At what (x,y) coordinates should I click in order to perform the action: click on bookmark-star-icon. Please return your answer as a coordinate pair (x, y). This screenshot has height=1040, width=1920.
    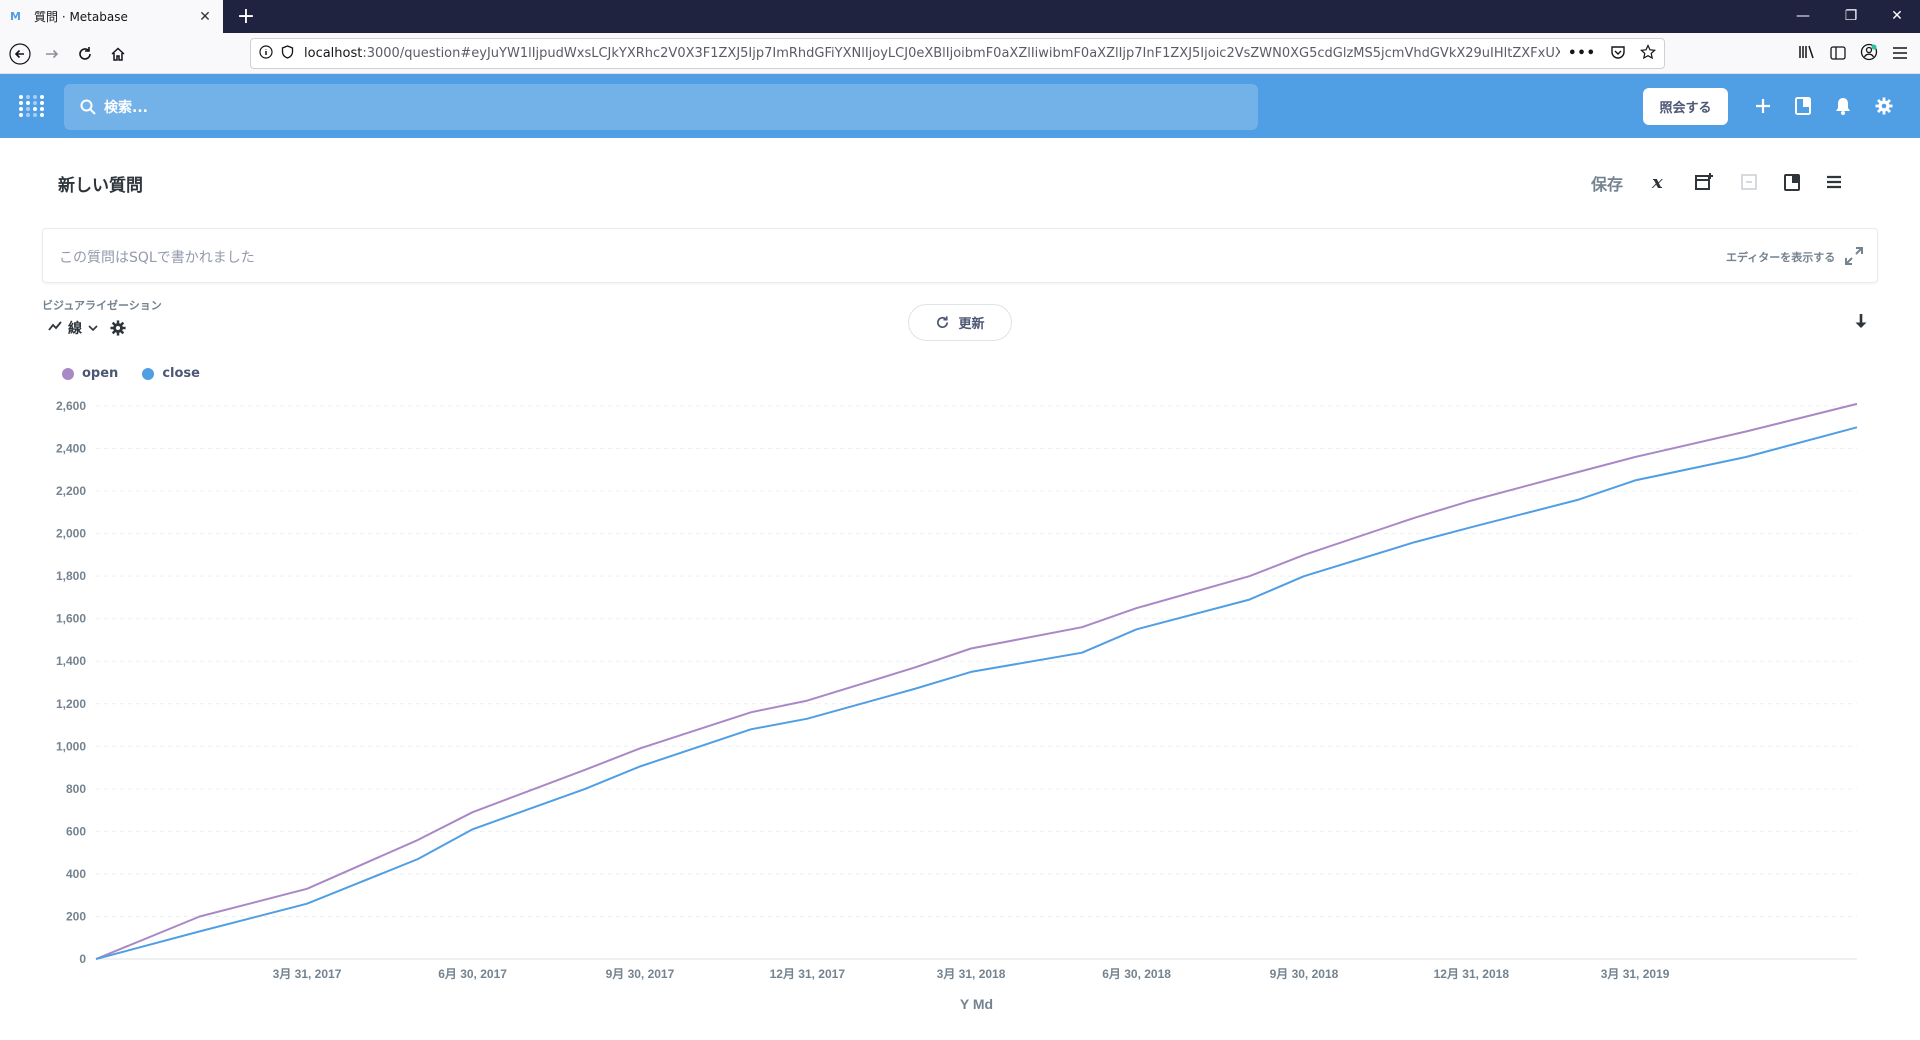
    Looking at the image, I should click on (1648, 53).